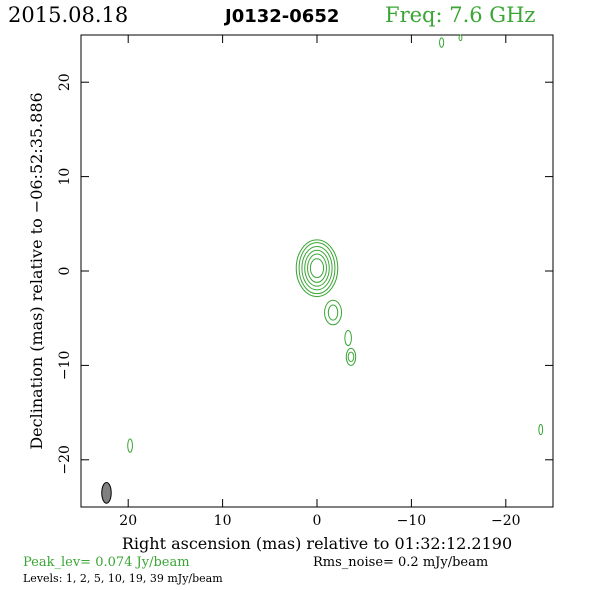  Describe the element at coordinates (68, 15) in the screenshot. I see `observation-date: 2015.08.18` at that location.